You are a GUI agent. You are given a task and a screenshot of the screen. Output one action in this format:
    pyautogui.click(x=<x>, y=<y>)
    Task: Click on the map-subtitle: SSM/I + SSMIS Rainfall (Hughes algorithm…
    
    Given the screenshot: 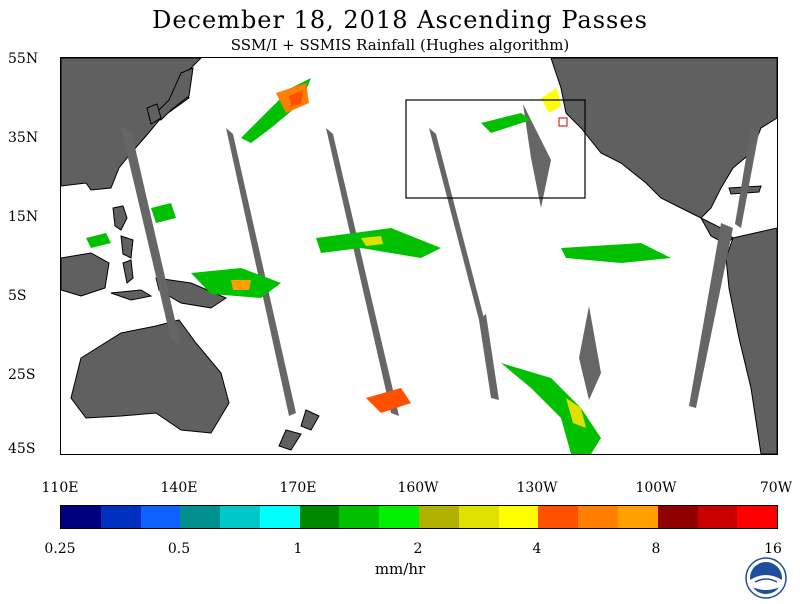 What is the action you would take?
    pyautogui.click(x=400, y=45)
    